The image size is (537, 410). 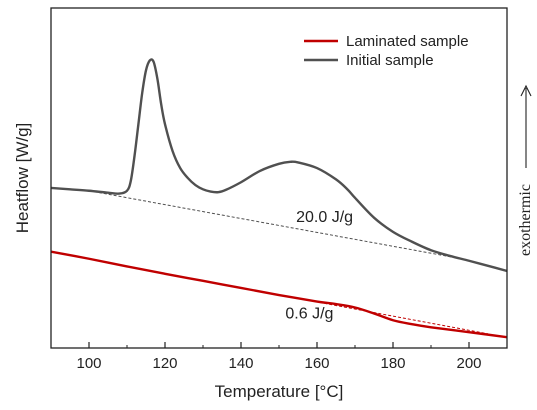 What do you see at coordinates (525, 170) in the screenshot?
I see `exothermic-indicator: exothermic` at bounding box center [525, 170].